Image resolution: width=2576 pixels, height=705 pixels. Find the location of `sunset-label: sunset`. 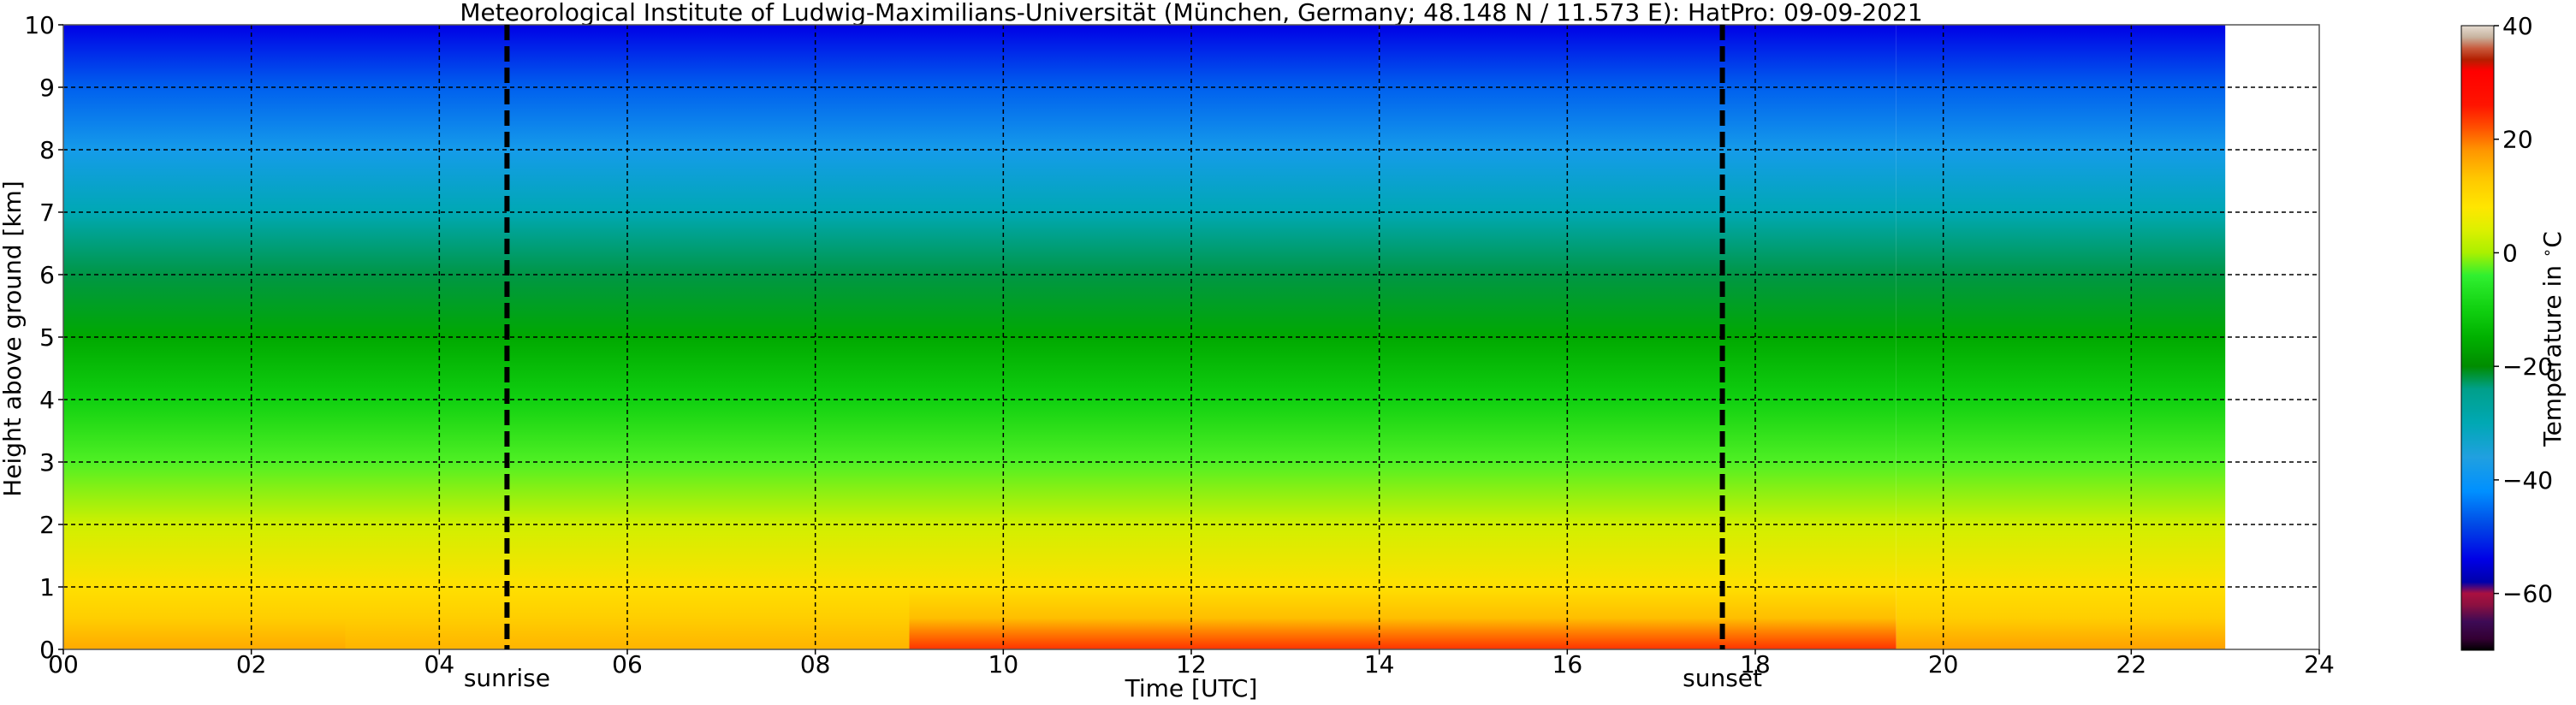

sunset-label: sunset is located at coordinates (1722, 678).